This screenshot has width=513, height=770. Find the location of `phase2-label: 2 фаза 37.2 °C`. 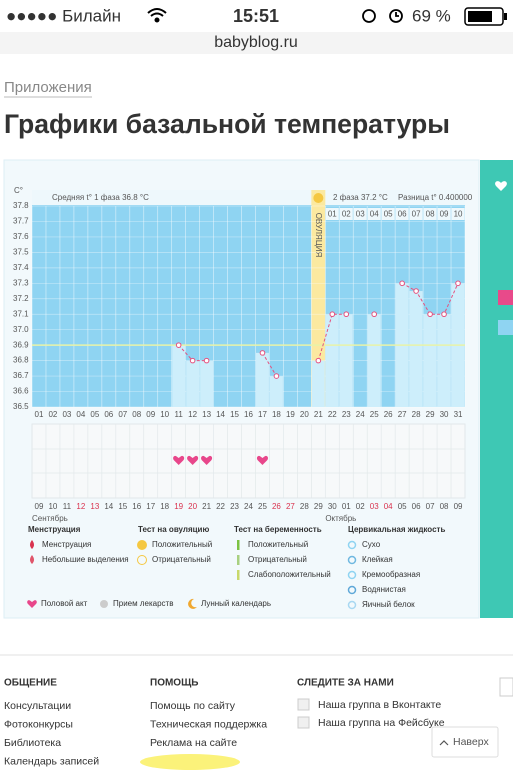

phase2-label: 2 фаза 37.2 °C is located at coordinates (360, 197).